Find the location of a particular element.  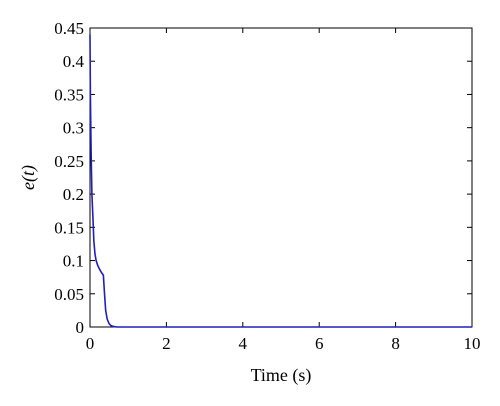

x-tick-label: 0 is located at coordinates (90, 343).